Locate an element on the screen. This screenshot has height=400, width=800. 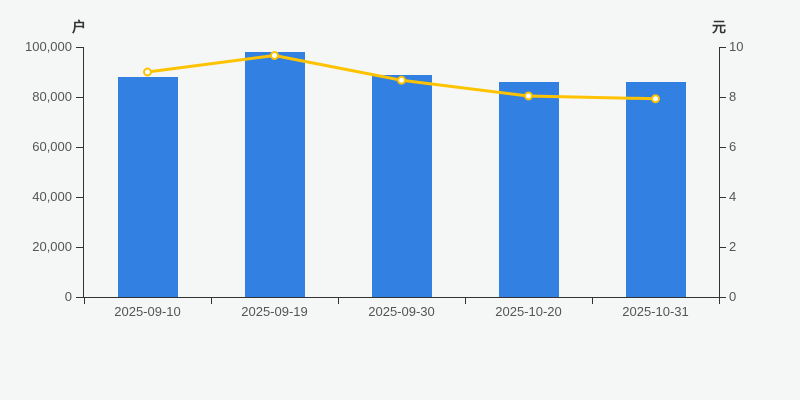
right-axis-tick-label: 6 is located at coordinates (733, 146).